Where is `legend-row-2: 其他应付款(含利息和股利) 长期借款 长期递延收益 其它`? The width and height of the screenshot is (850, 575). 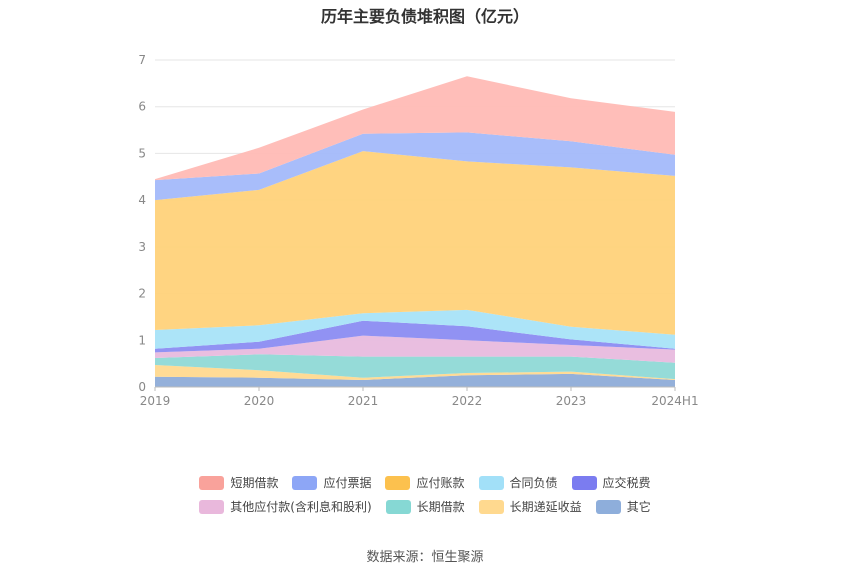 legend-row-2: 其他应付款(含利息和股利) 长期借款 长期递延收益 其它 is located at coordinates (425, 506).